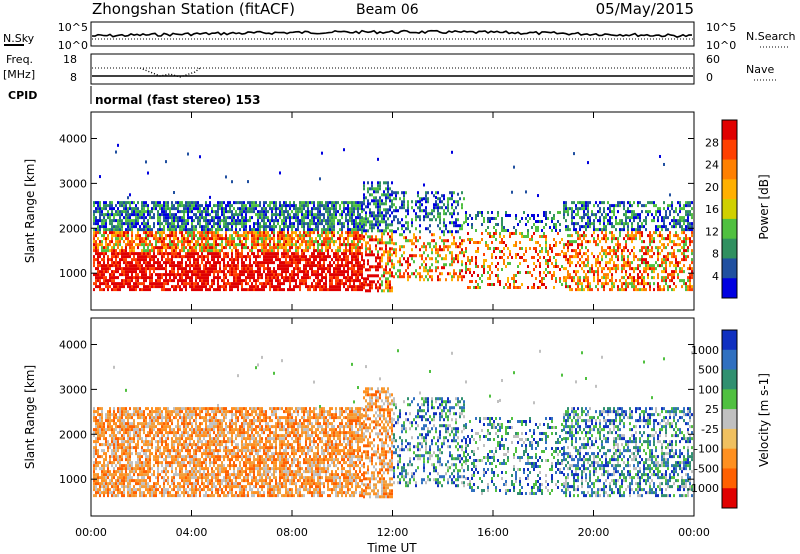 The height and width of the screenshot is (554, 800). I want to click on velocity-colorbar: 1000 500 100 25 -25 -100 -500 -1000, so click(712, 419).